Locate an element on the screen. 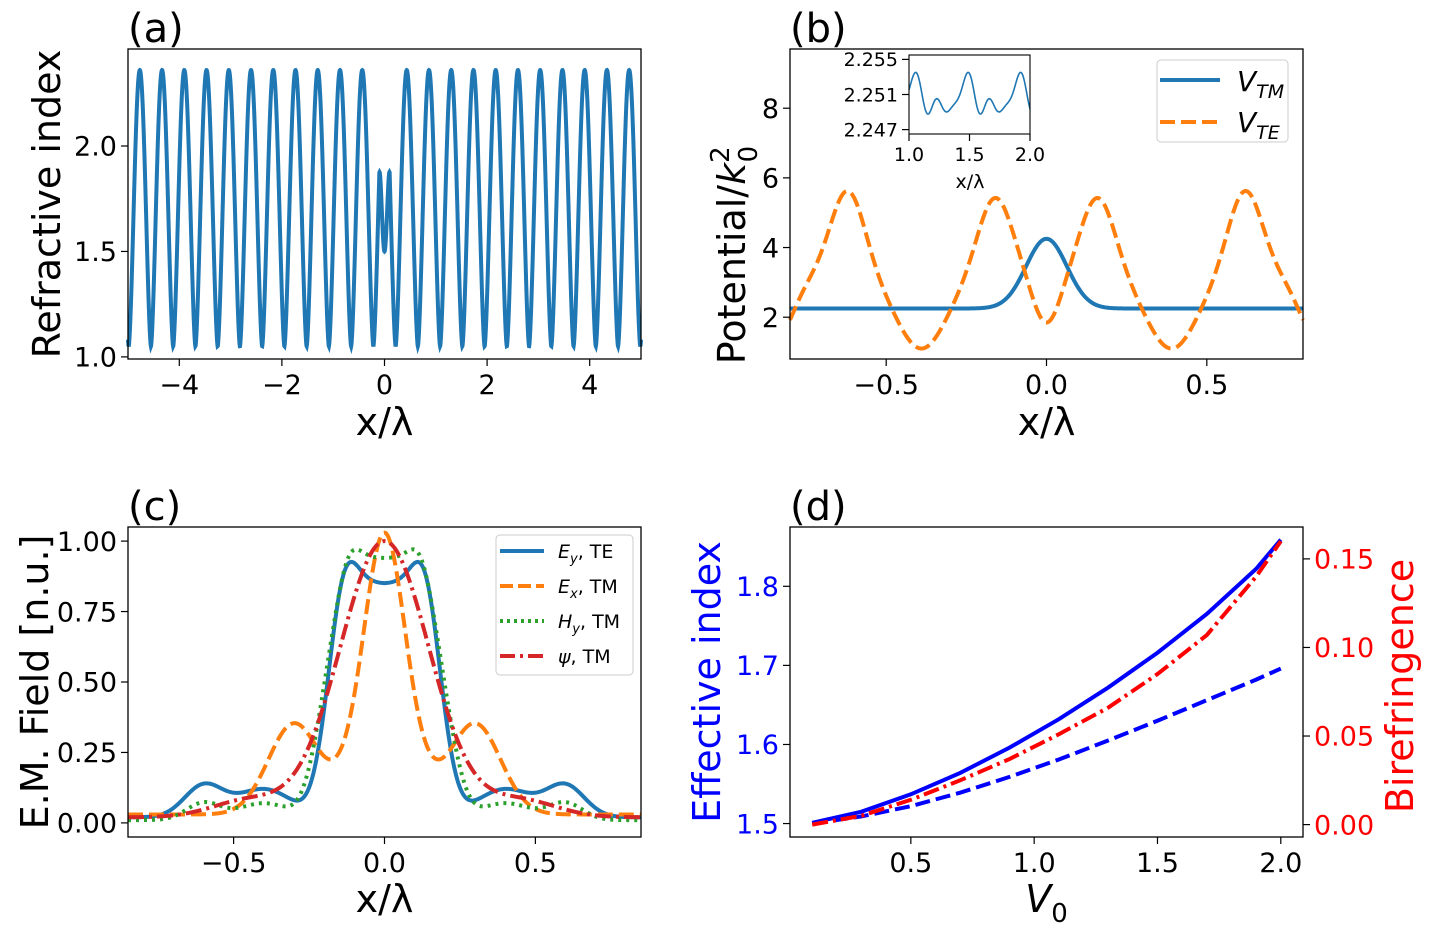  panel-c-series is located at coordinates (384, 676).